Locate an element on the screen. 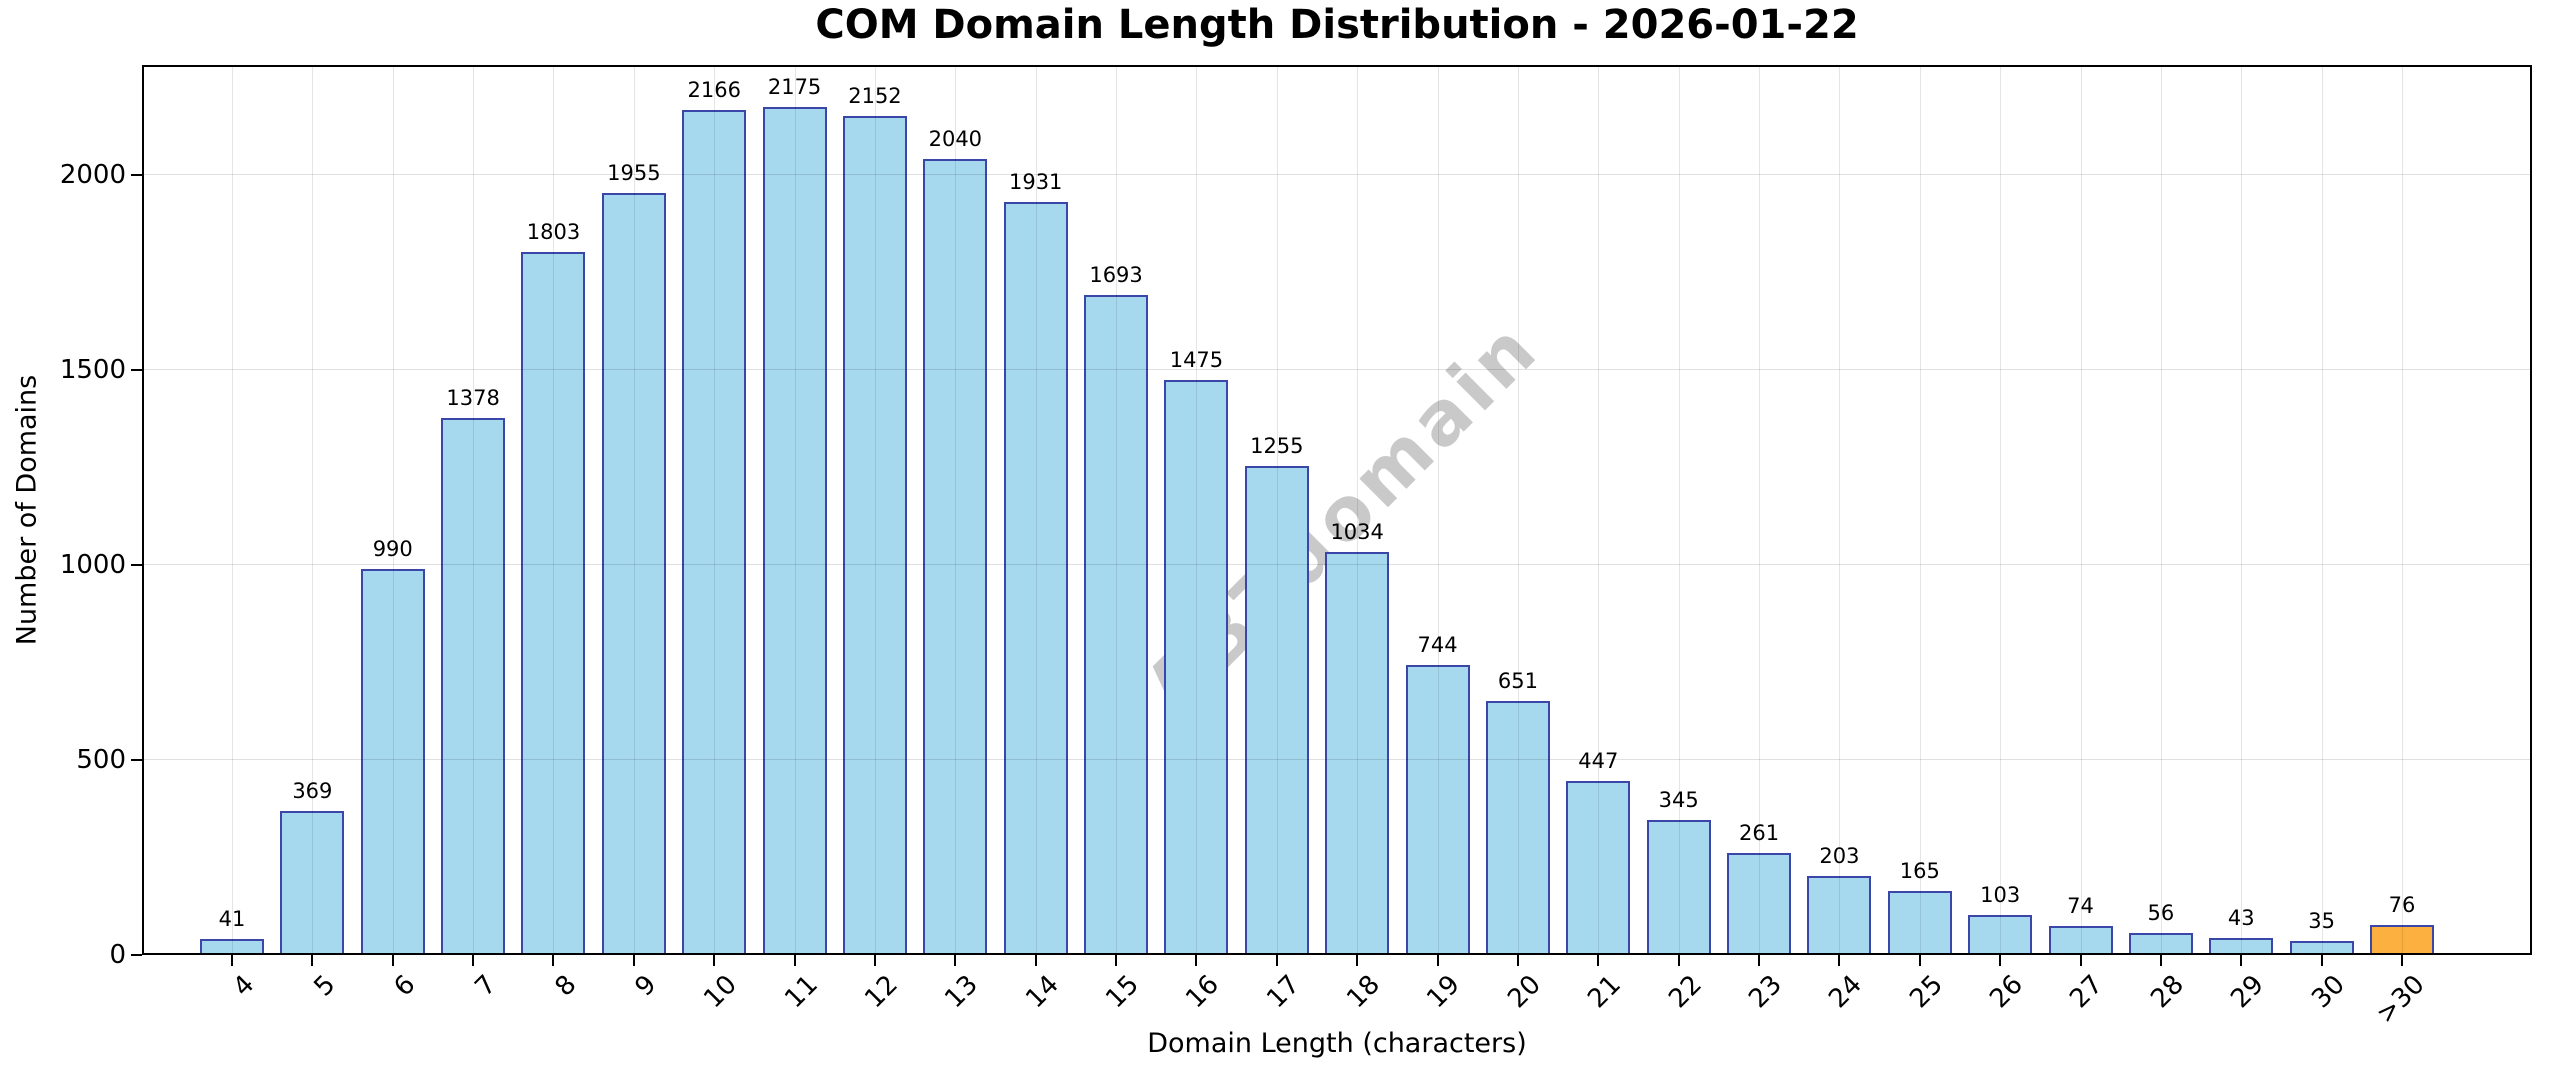 The height and width of the screenshot is (1087, 2560). bar-value-label: 1378 is located at coordinates (473, 398).